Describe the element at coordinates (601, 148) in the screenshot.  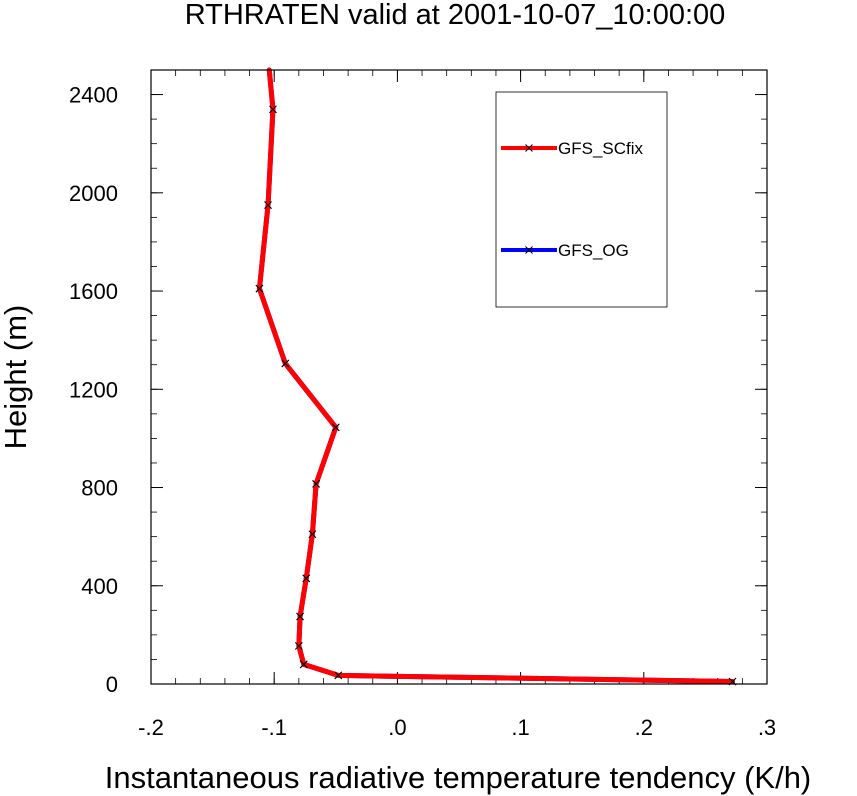
I see `legend-label: GFS_SCfix` at that location.